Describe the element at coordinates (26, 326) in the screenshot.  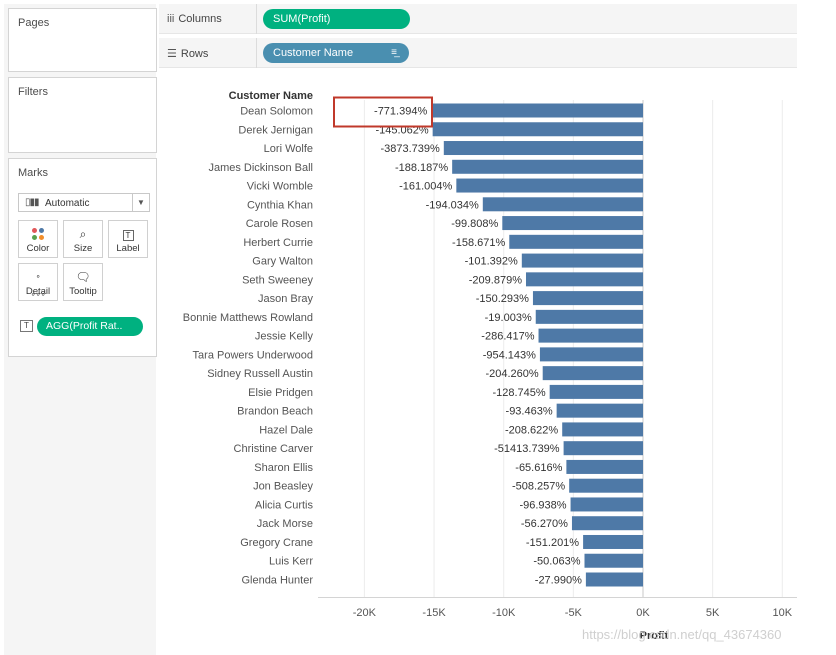
I see `text-type-icon: T` at that location.